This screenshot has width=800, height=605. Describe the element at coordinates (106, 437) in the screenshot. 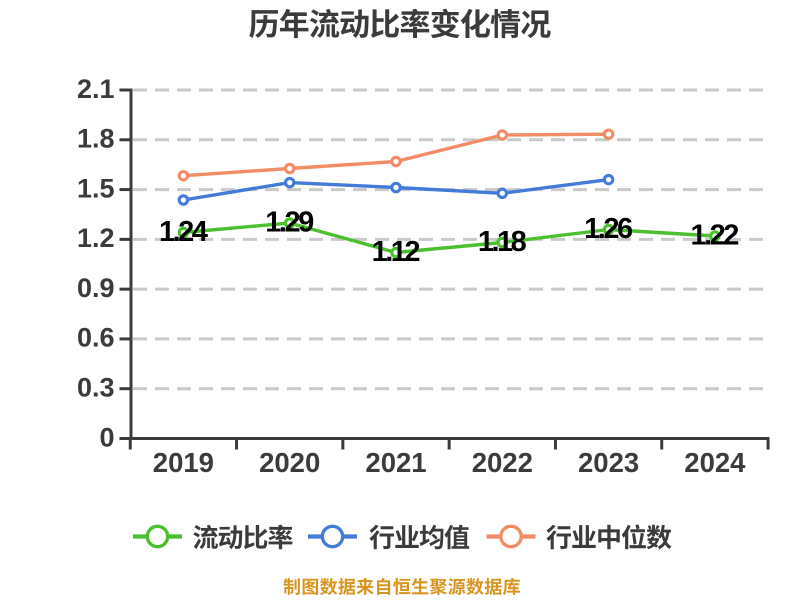

I see `svg-text: 0` at that location.